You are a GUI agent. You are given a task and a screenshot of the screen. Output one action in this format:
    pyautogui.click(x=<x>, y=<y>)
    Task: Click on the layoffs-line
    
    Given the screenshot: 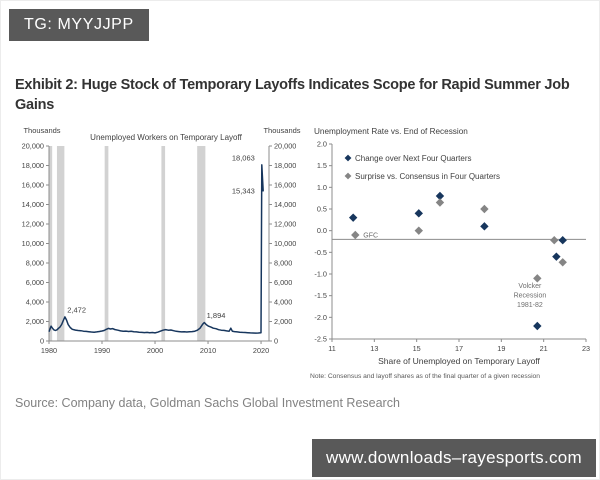 What is the action you would take?
    pyautogui.click(x=156, y=249)
    